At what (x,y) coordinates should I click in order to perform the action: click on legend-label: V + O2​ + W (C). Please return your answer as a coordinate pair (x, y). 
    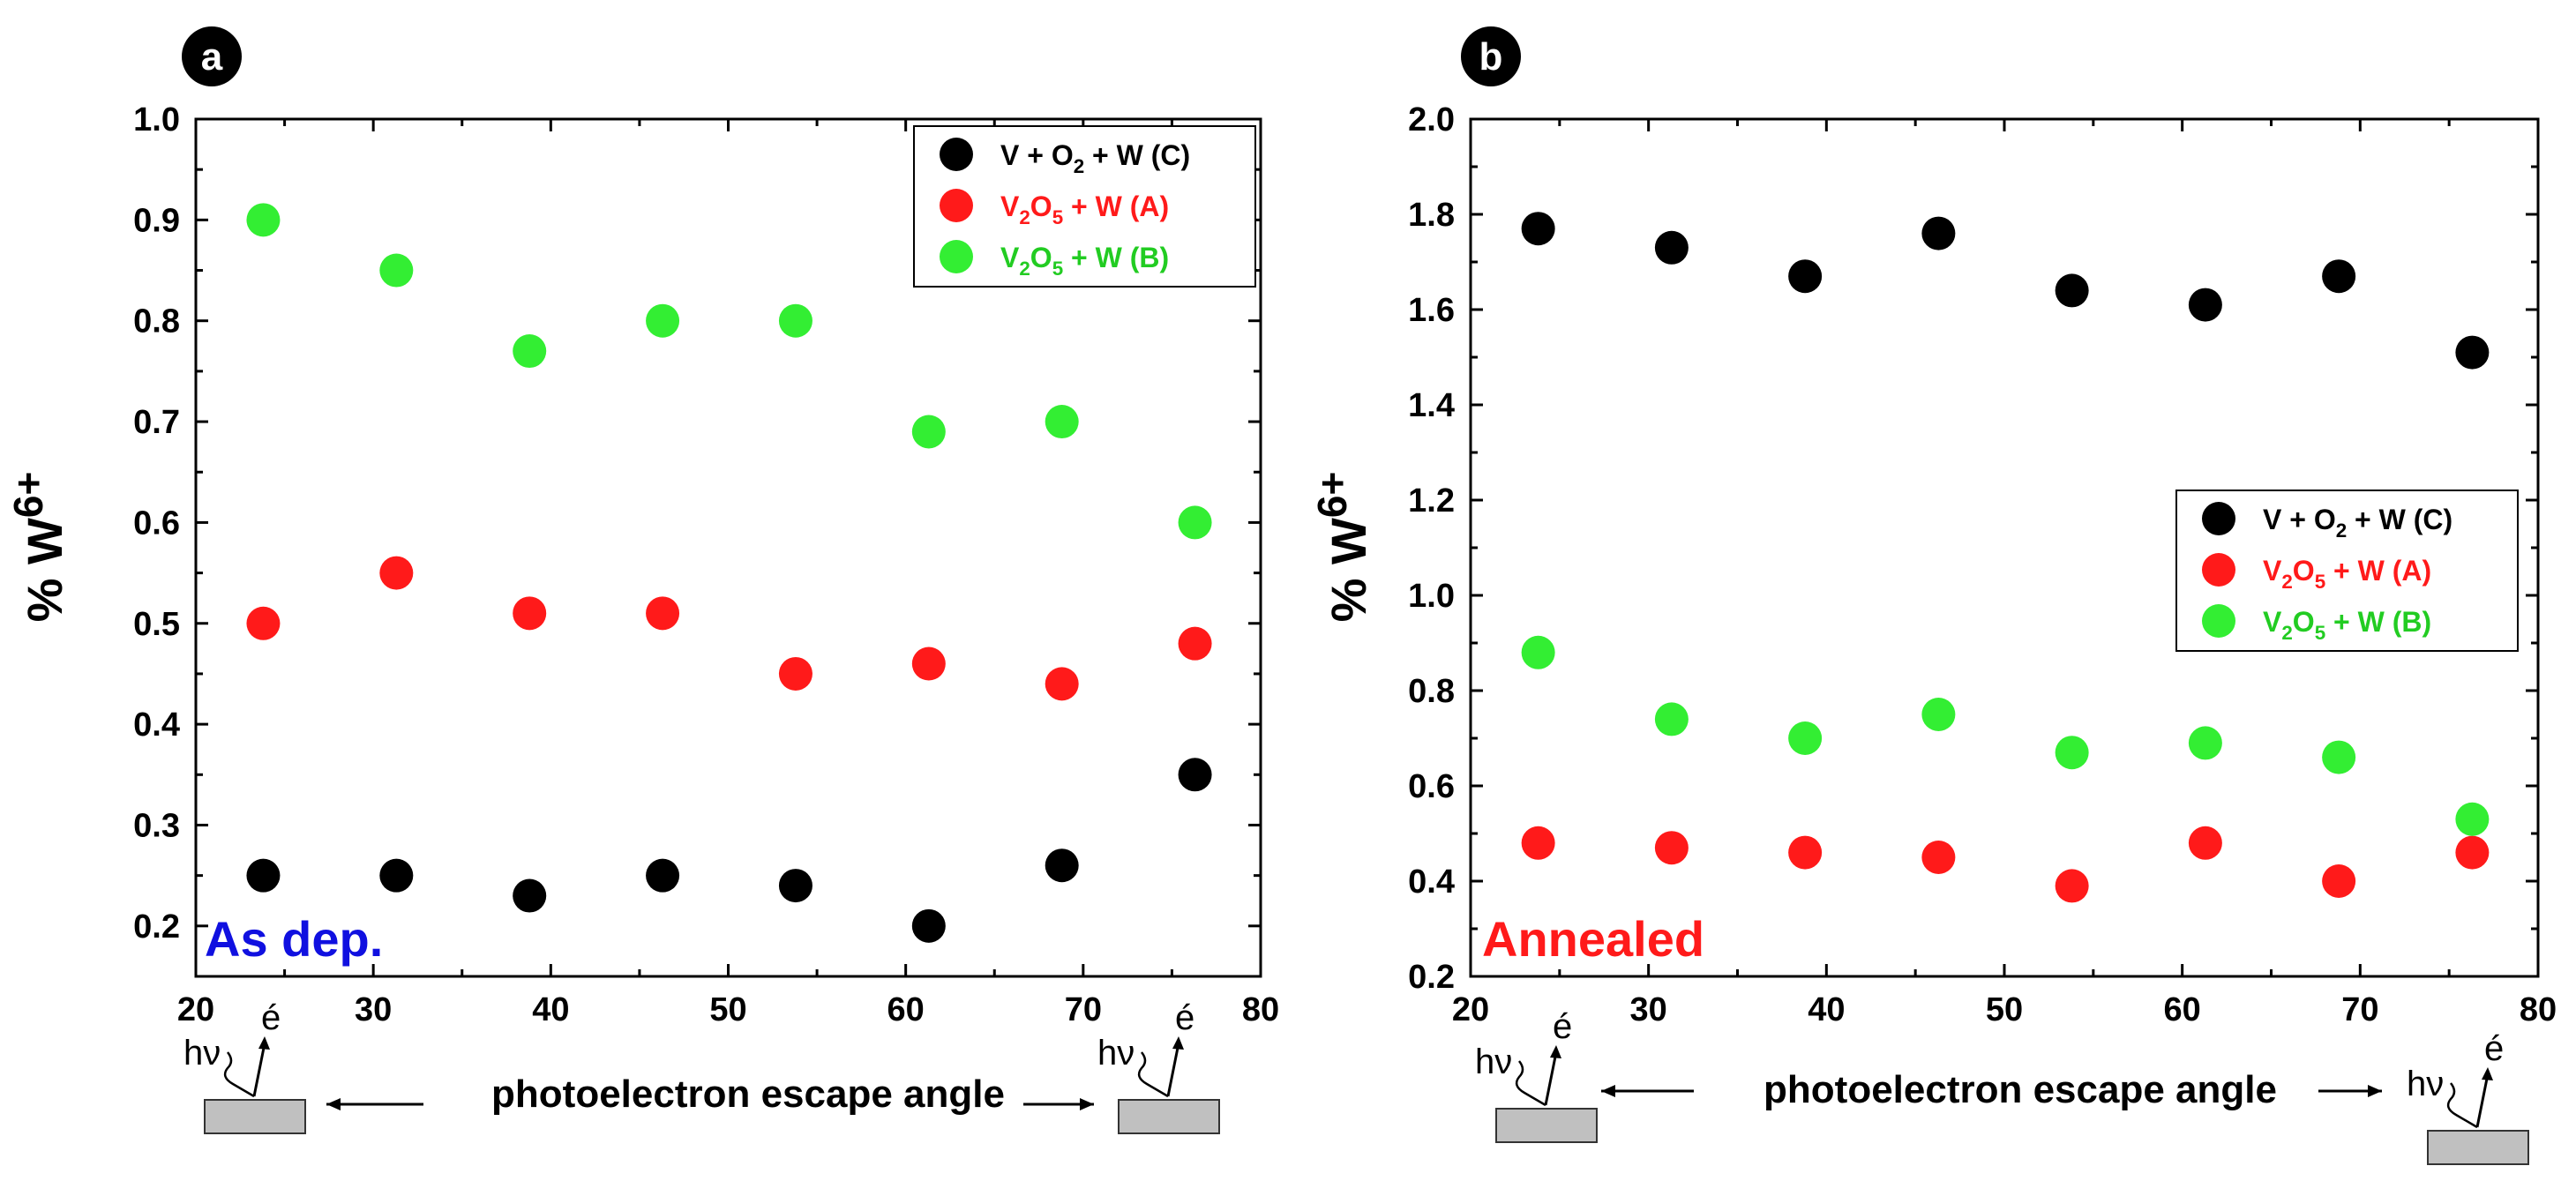
    Looking at the image, I should click on (1095, 158).